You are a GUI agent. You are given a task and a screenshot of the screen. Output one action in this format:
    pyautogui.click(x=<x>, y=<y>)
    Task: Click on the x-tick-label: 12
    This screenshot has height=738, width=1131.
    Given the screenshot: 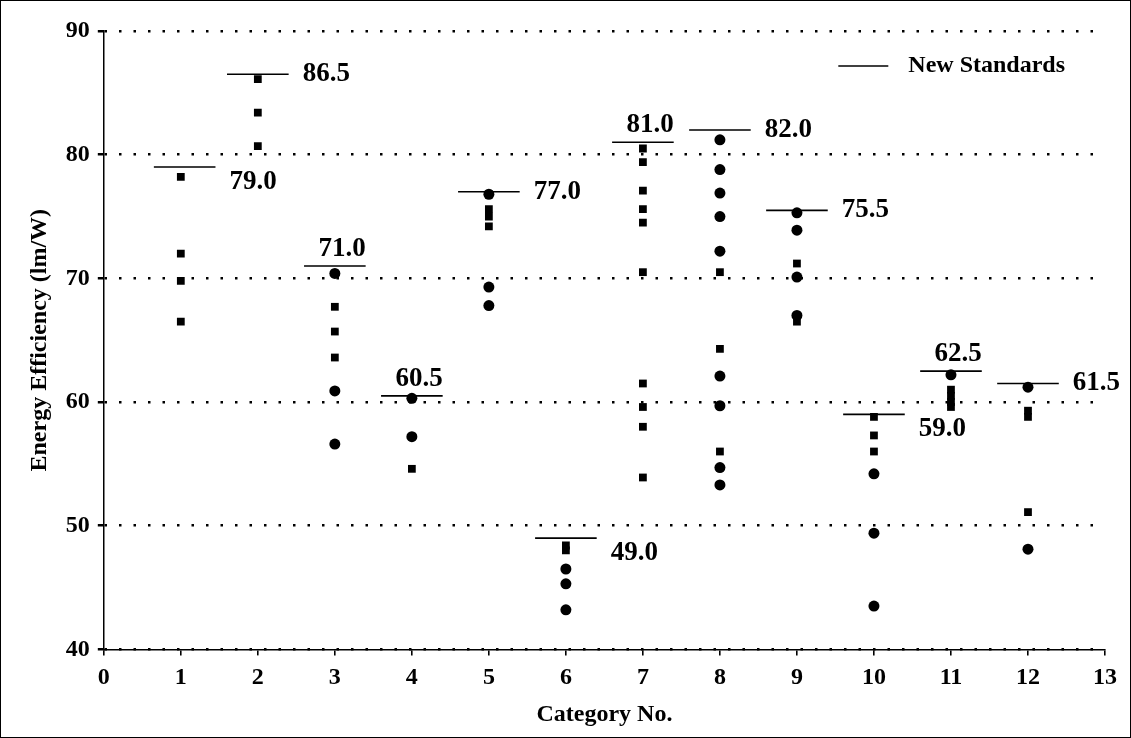 What is the action you would take?
    pyautogui.click(x=1027, y=676)
    